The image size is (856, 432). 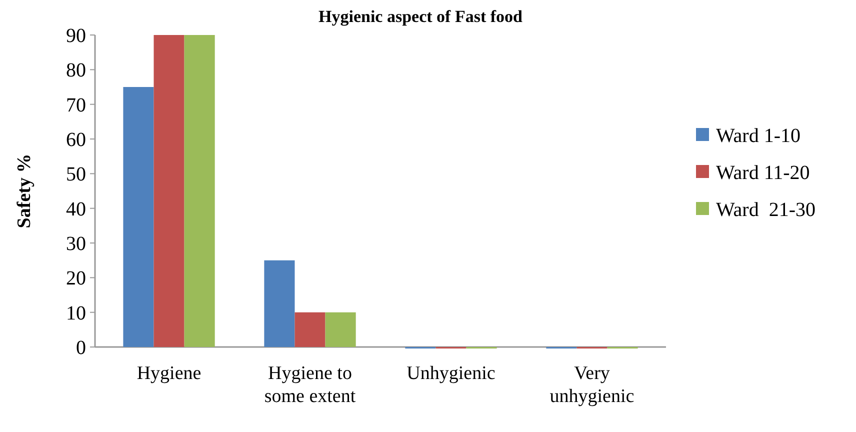 What do you see at coordinates (24, 191) in the screenshot?
I see `y-axis-title: Safety %` at bounding box center [24, 191].